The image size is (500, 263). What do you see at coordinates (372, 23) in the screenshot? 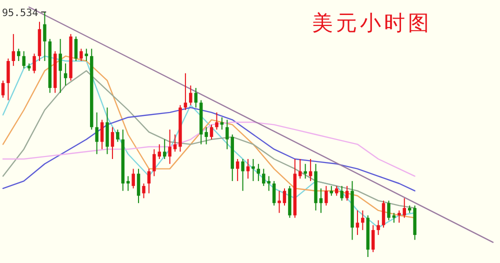
I see `chart-title: 美元小时图` at bounding box center [372, 23].